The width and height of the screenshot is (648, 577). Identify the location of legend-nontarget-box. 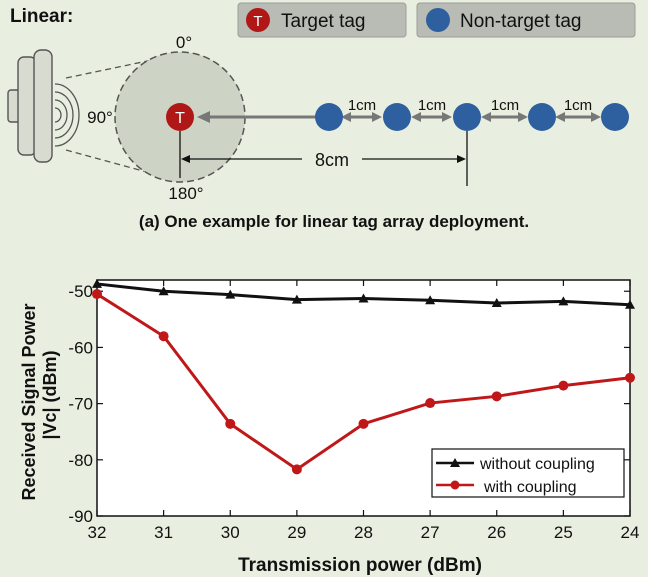
(526, 20).